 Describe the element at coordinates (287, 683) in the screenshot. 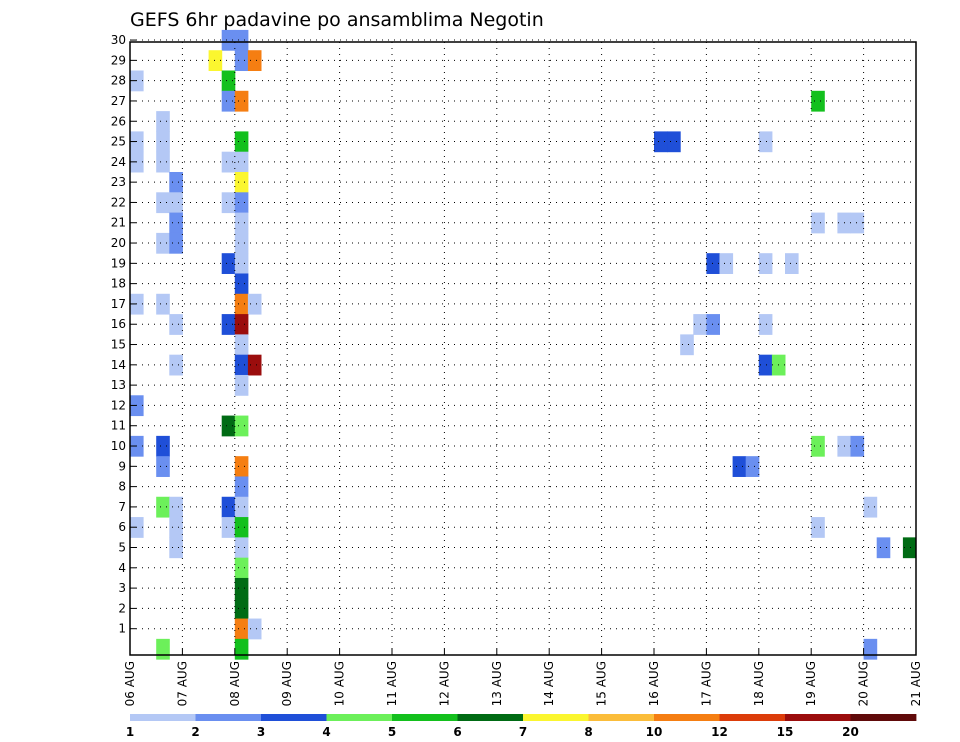

I see `x-tick-label: 09 AUG` at that location.